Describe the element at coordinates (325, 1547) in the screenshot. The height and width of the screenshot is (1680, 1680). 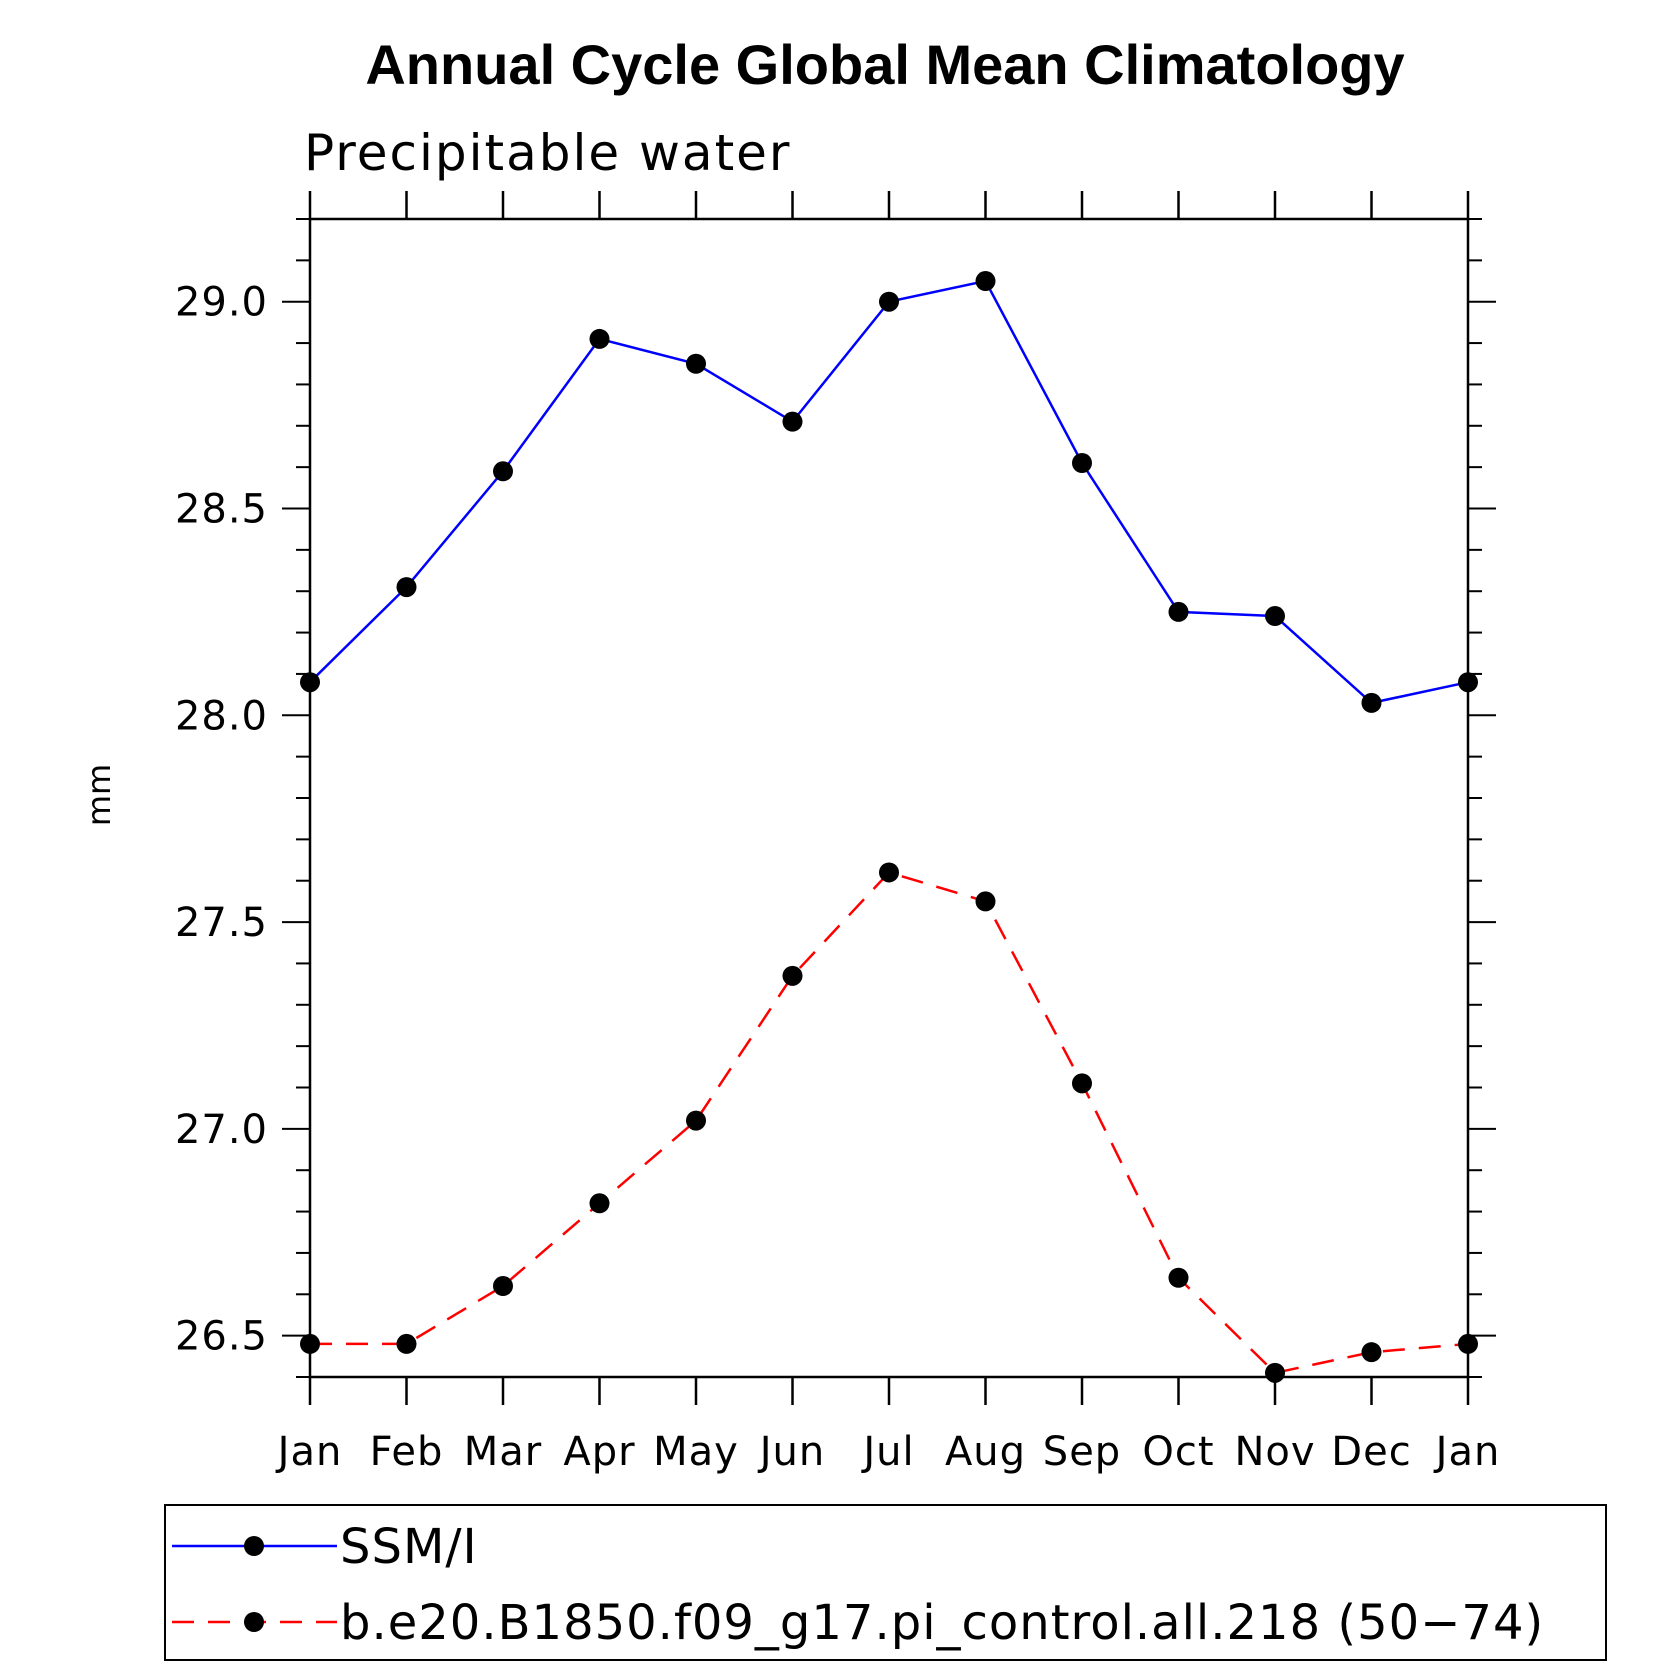
I see `legend-item: SSM/I` at that location.